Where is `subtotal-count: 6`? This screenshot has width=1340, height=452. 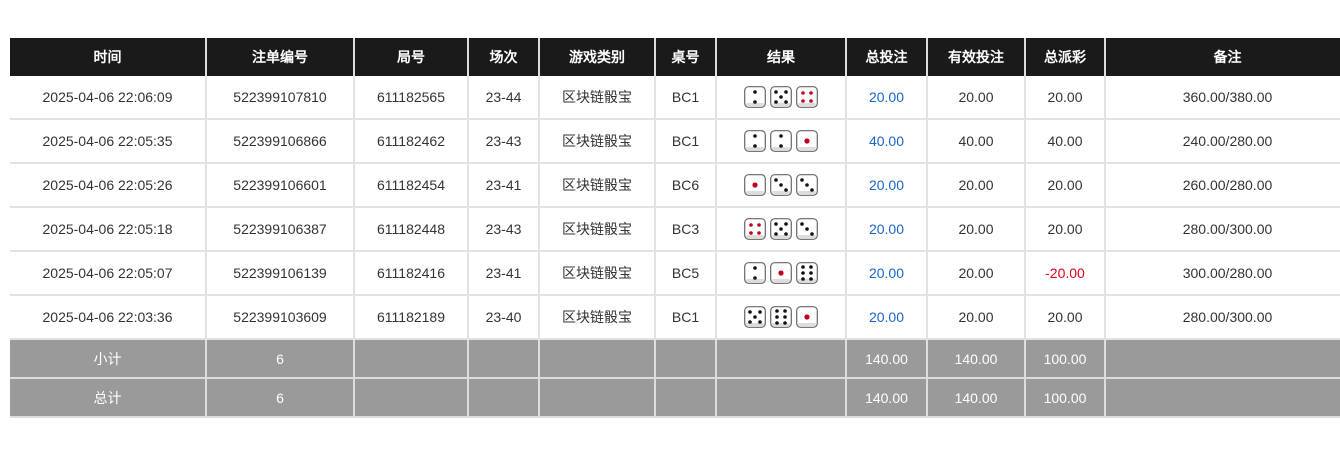
subtotal-count: 6 is located at coordinates (280, 359).